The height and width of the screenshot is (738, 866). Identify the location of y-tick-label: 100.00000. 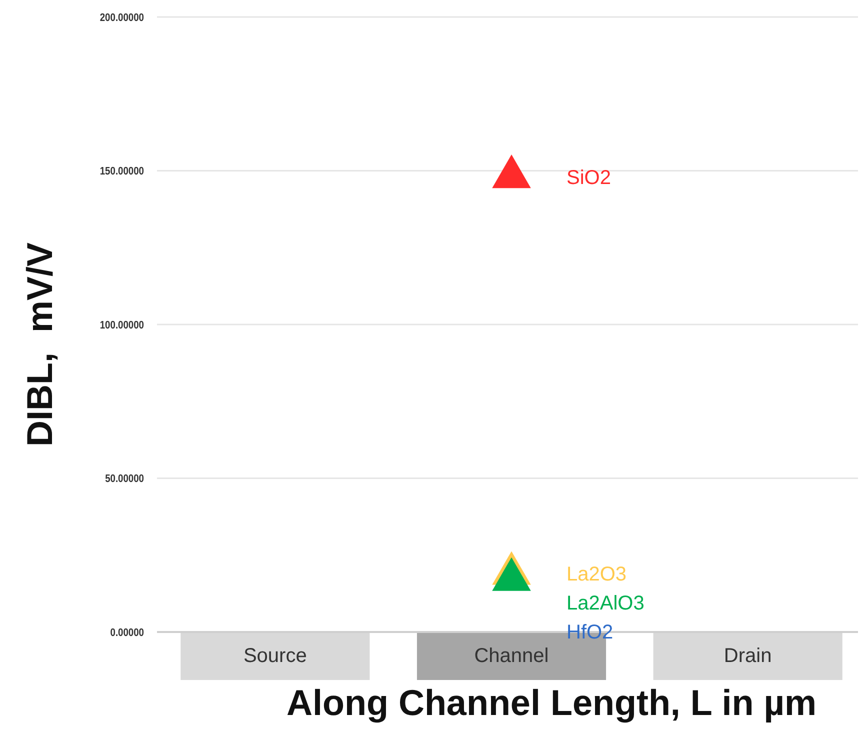
(122, 326).